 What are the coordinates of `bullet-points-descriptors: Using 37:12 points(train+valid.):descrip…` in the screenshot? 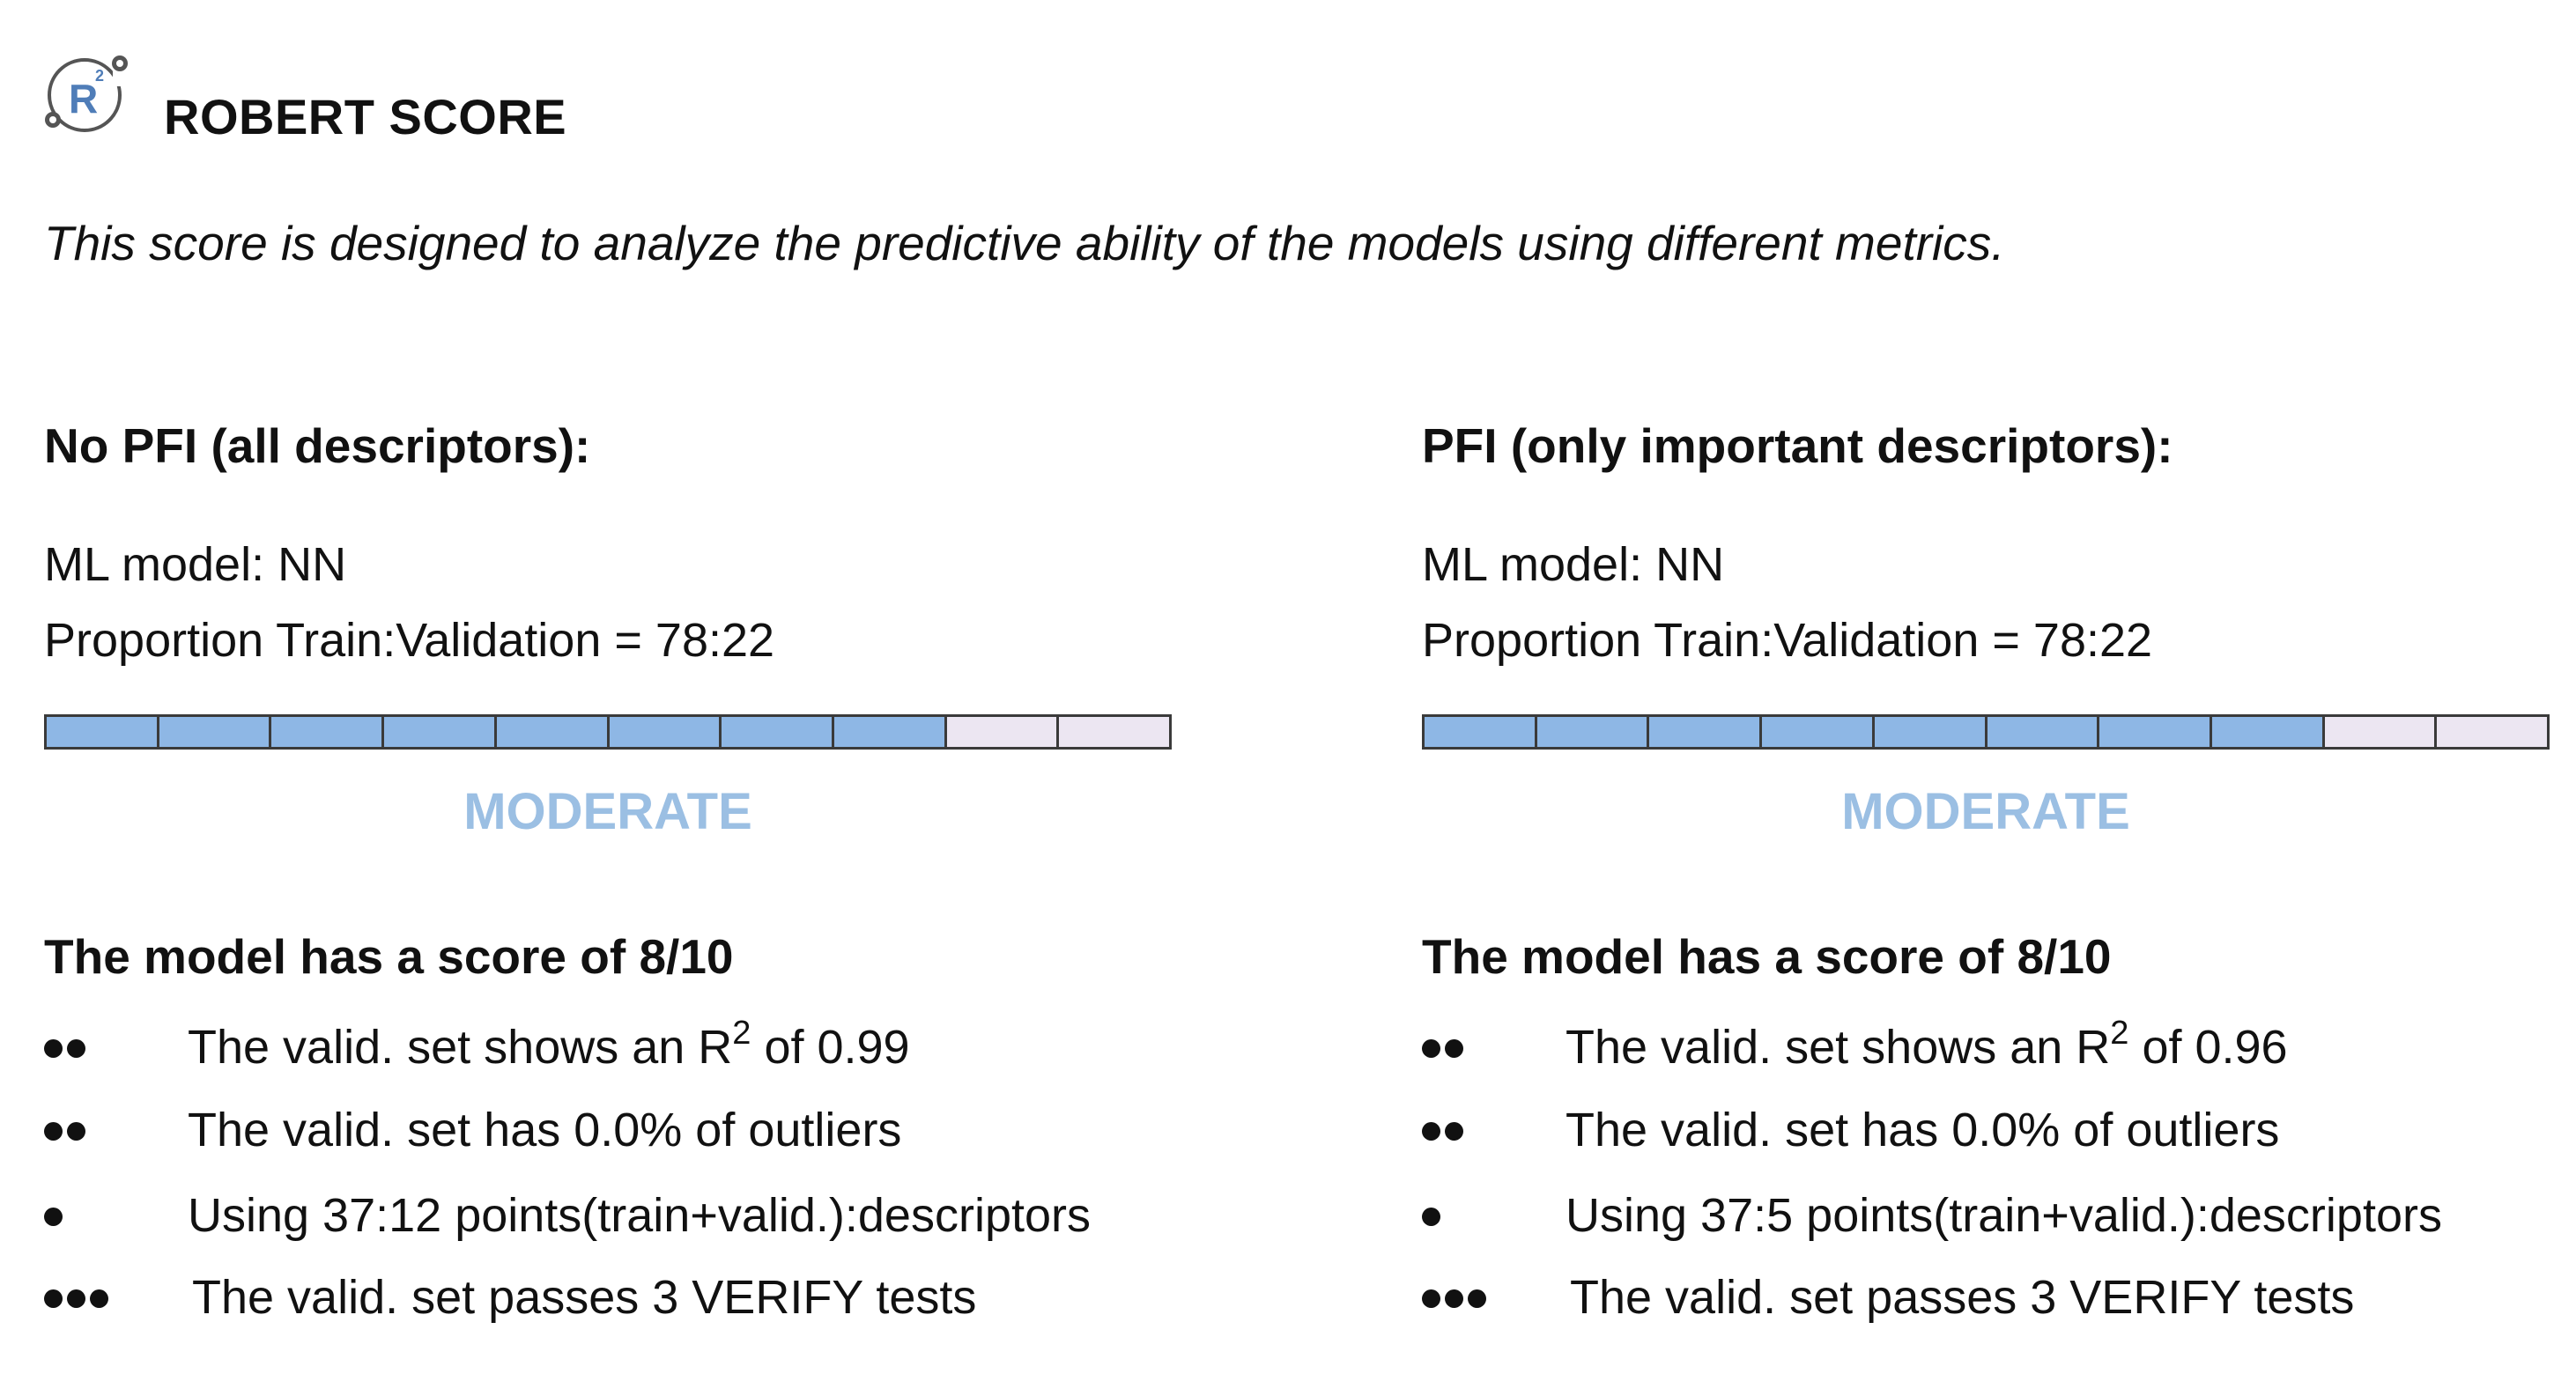 It's located at (616, 1219).